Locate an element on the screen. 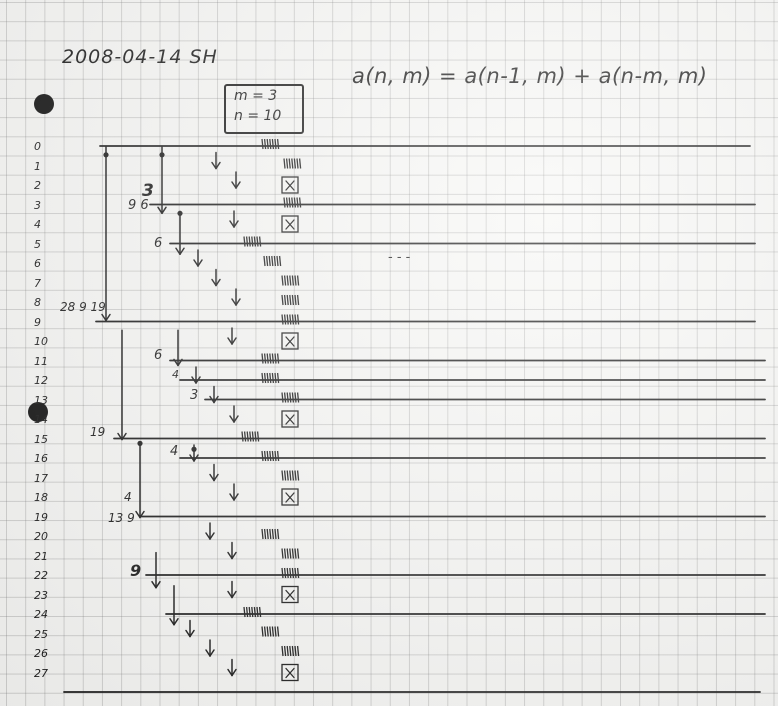 The width and height of the screenshot is (778, 706). row-number: 24 is located at coordinates (41, 614).